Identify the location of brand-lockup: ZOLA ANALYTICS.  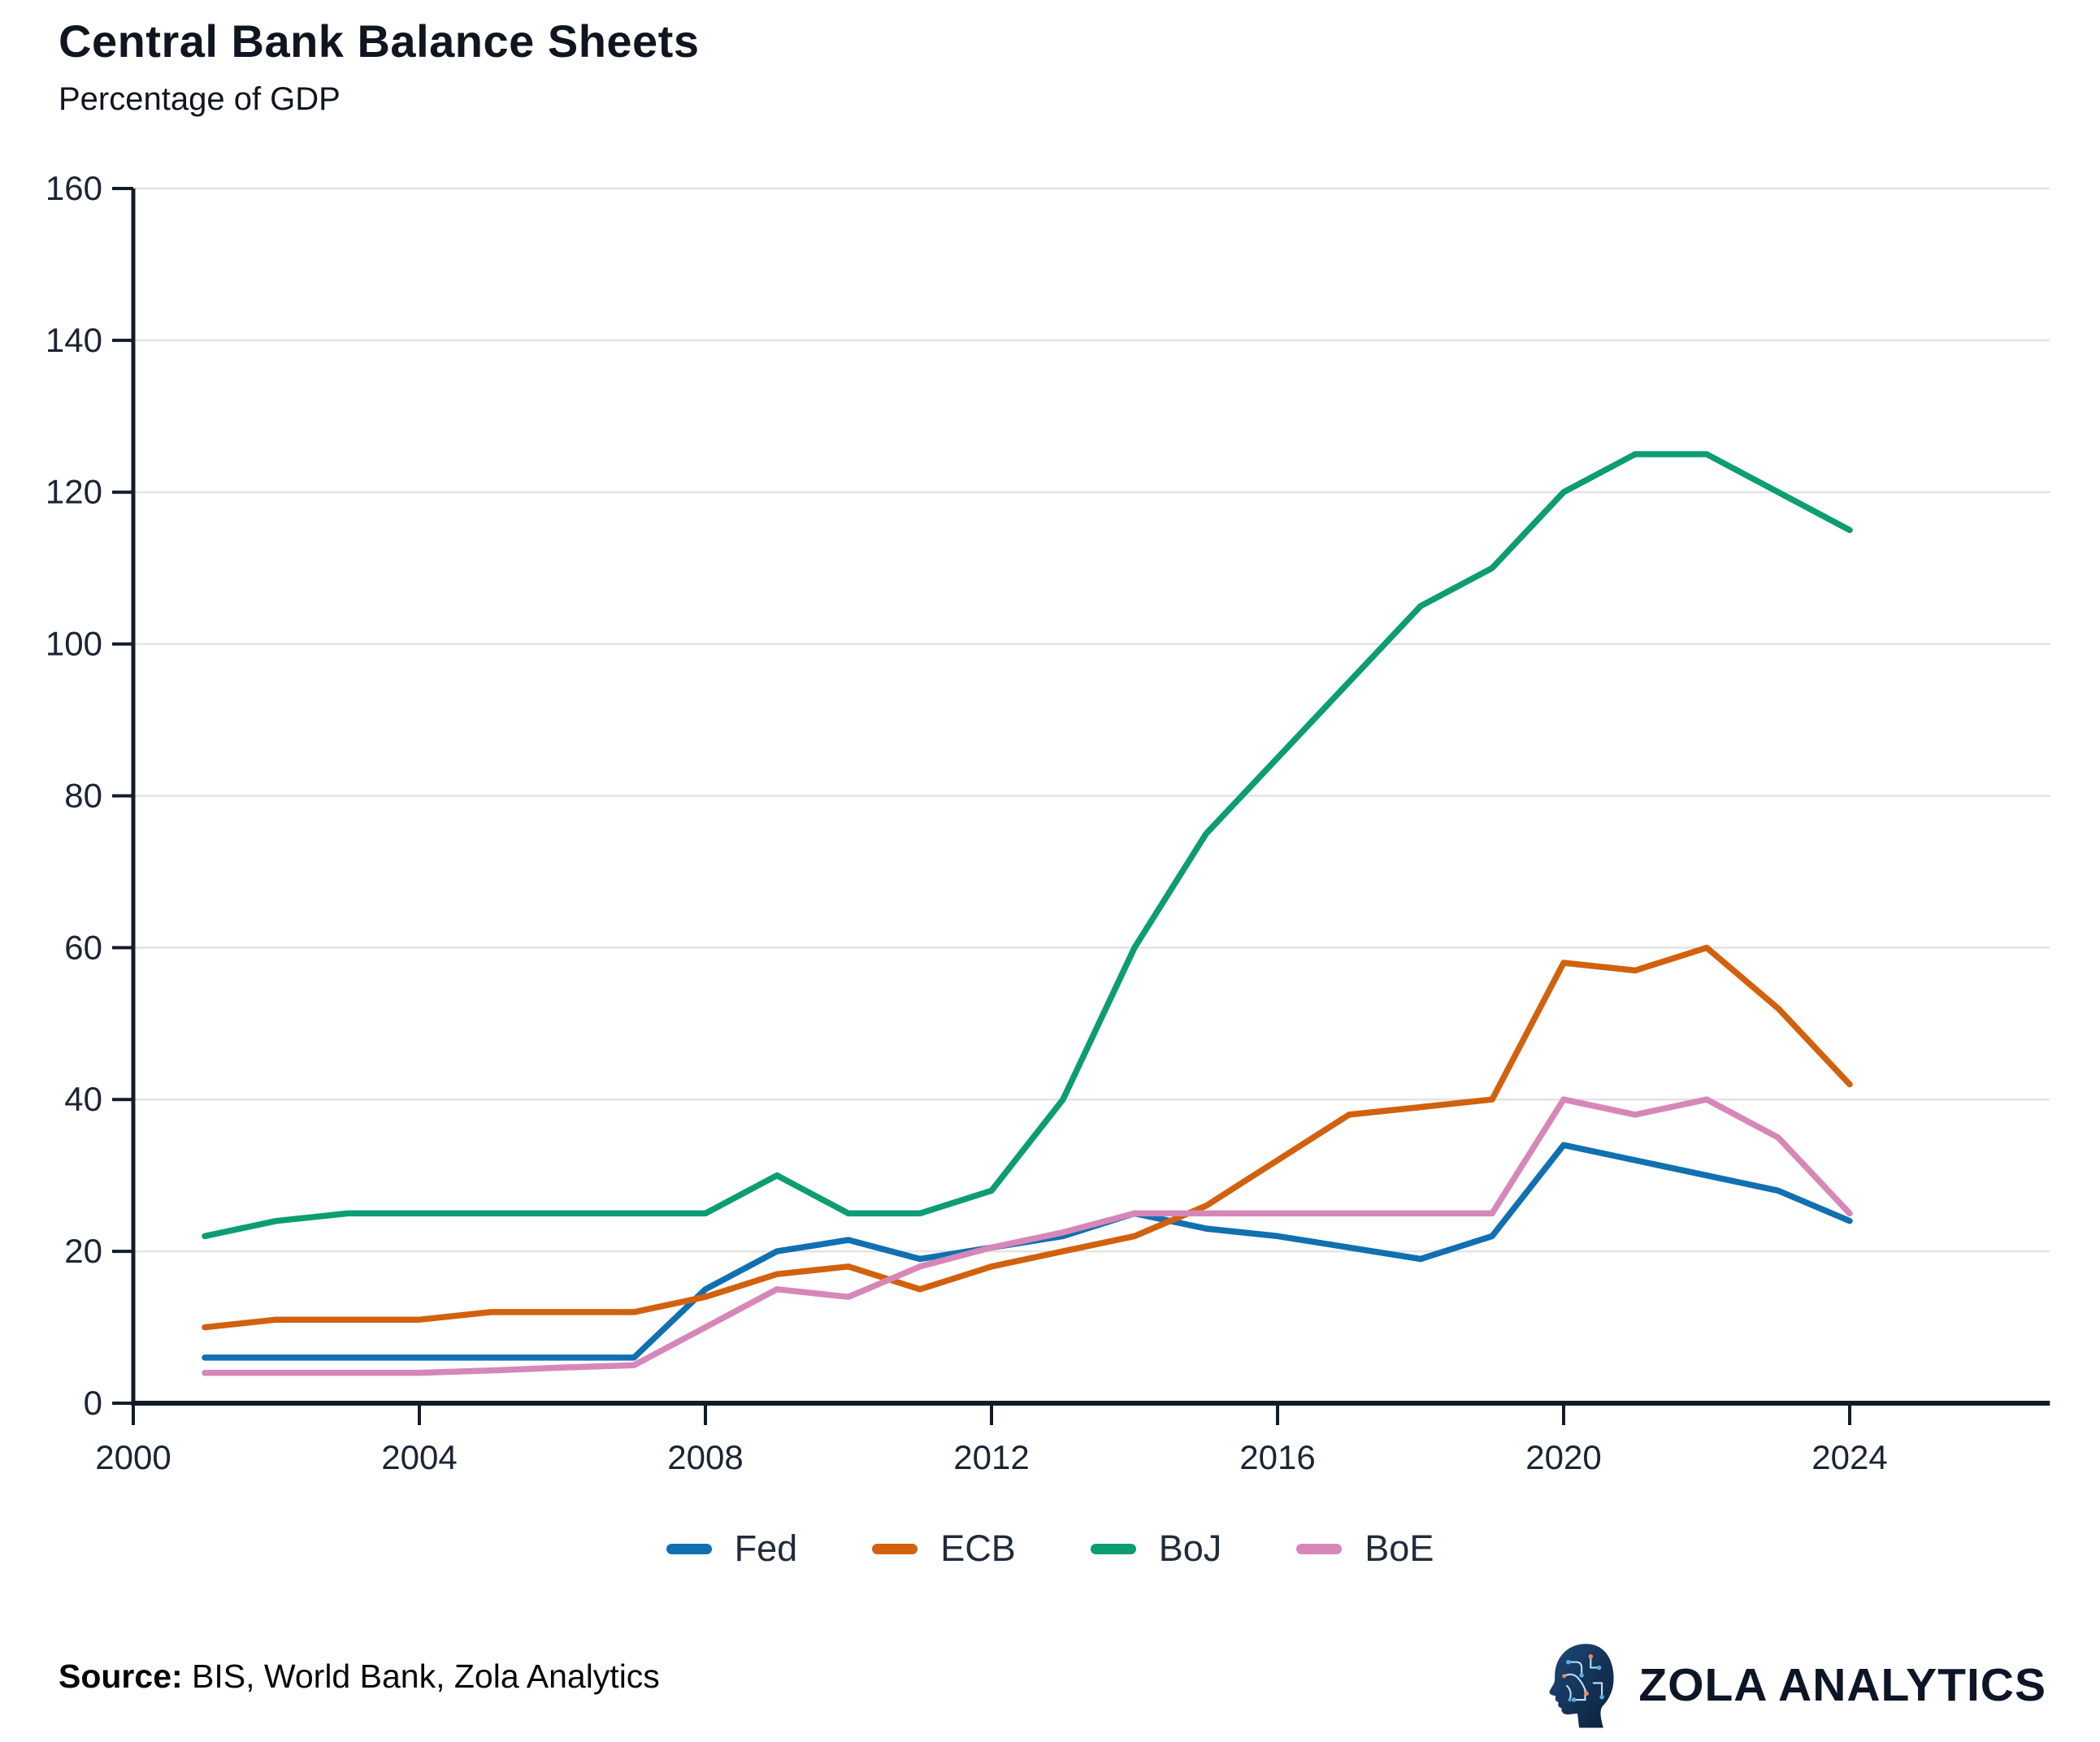
(1796, 1685).